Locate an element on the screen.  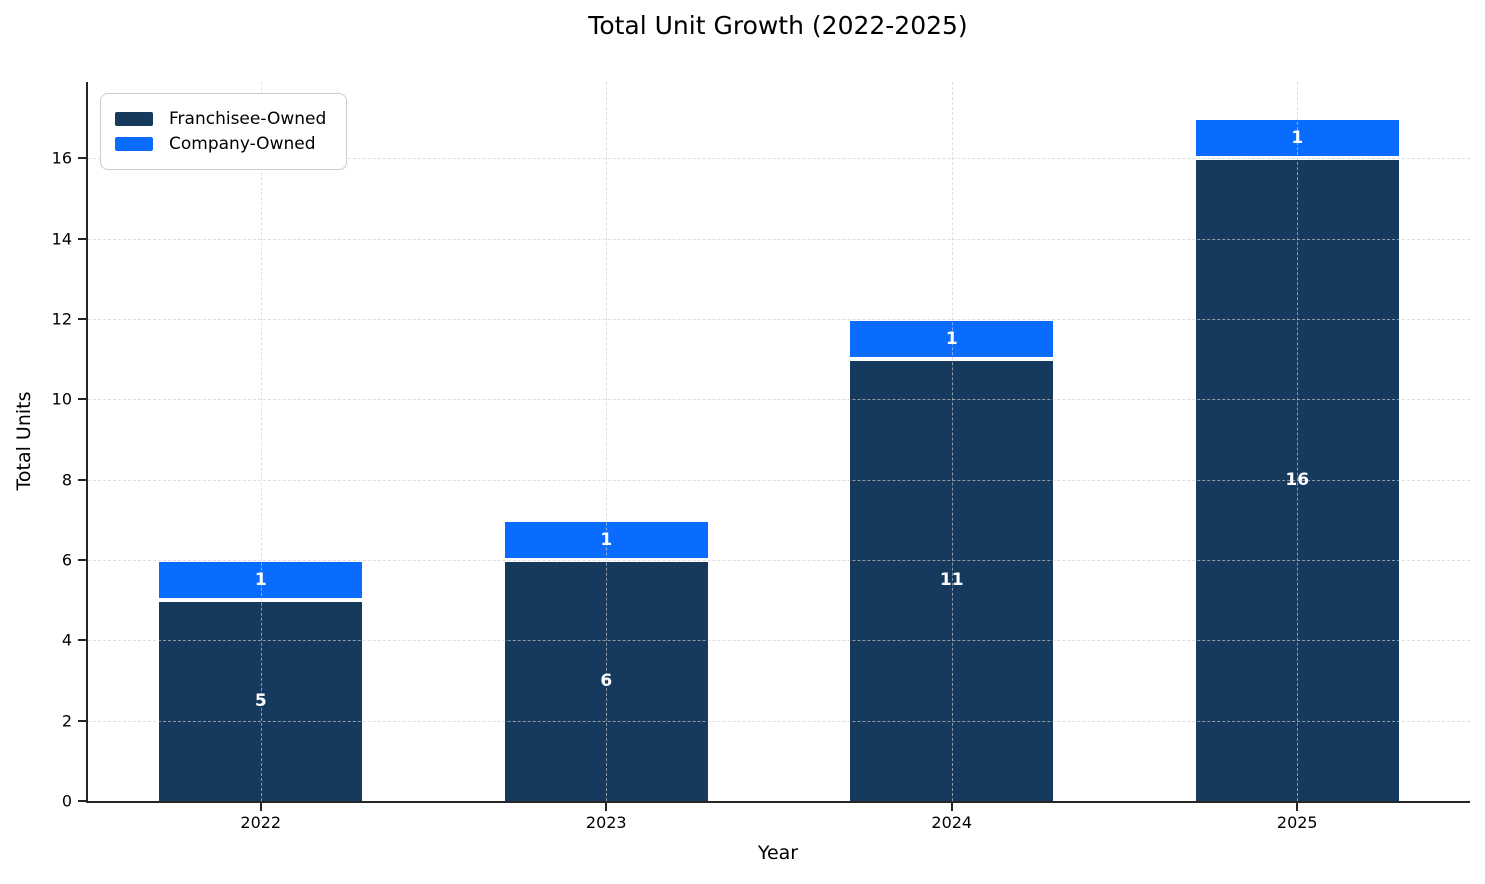
y-tick-label: 10 is located at coordinates (61, 399).